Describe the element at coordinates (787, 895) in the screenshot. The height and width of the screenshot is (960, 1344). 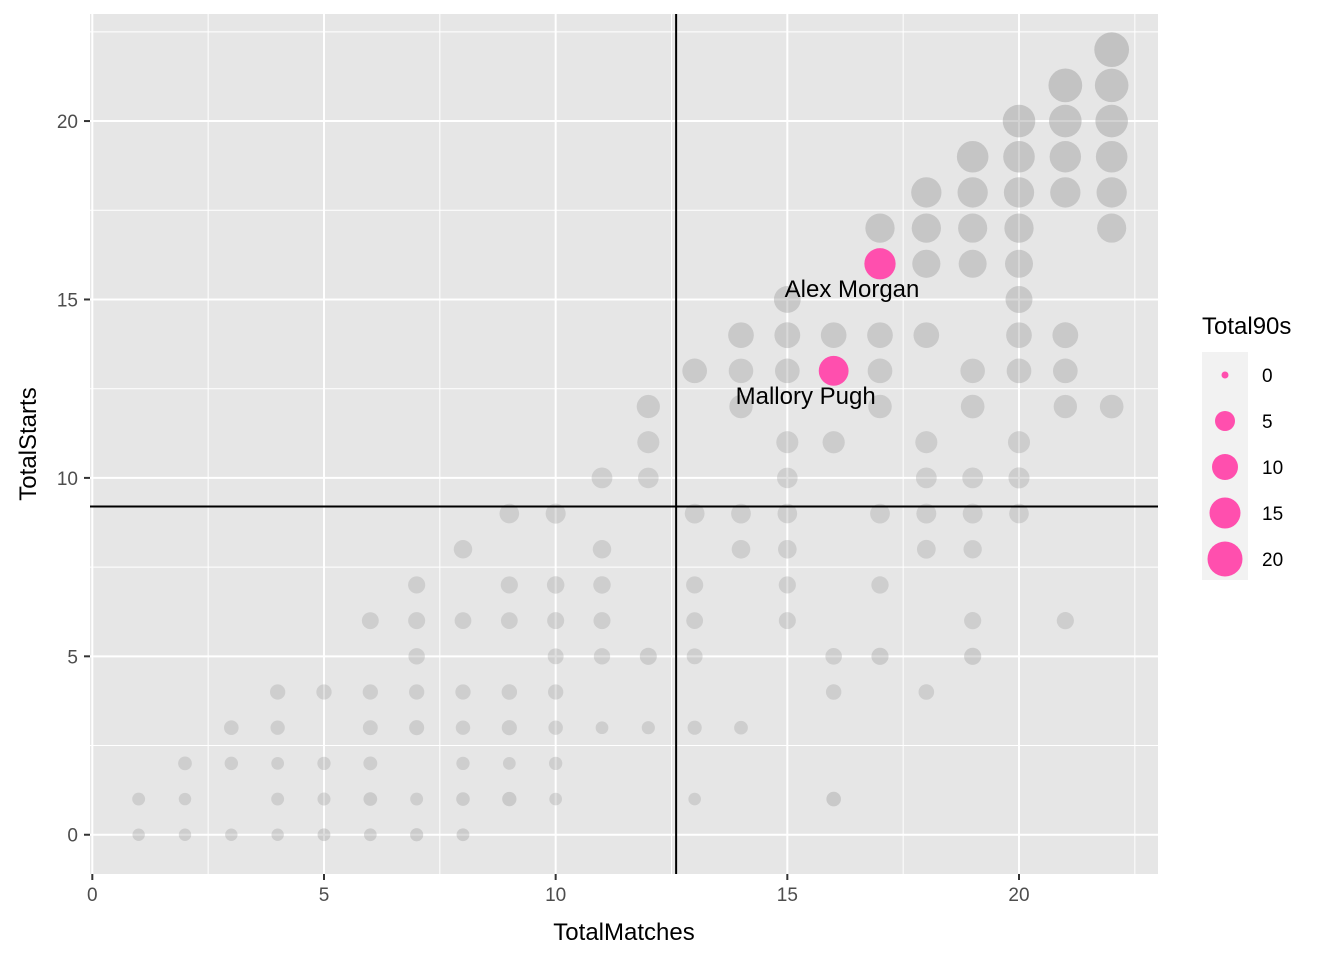
I see `x-tick-label: 15` at that location.